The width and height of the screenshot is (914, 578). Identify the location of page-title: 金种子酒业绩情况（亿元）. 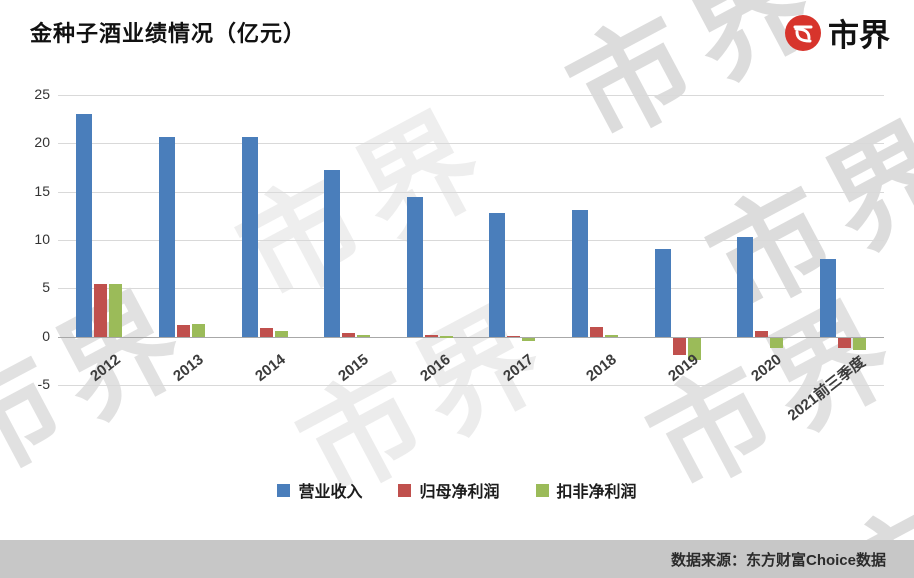
(168, 33).